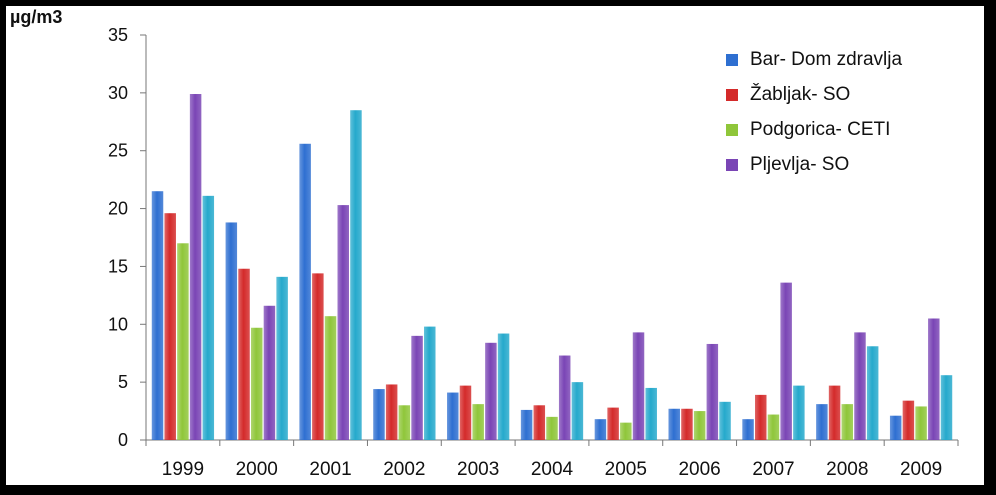 The width and height of the screenshot is (996, 495). Describe the element at coordinates (800, 94) in the screenshot. I see `legend-label: Žabljak- SO` at that location.